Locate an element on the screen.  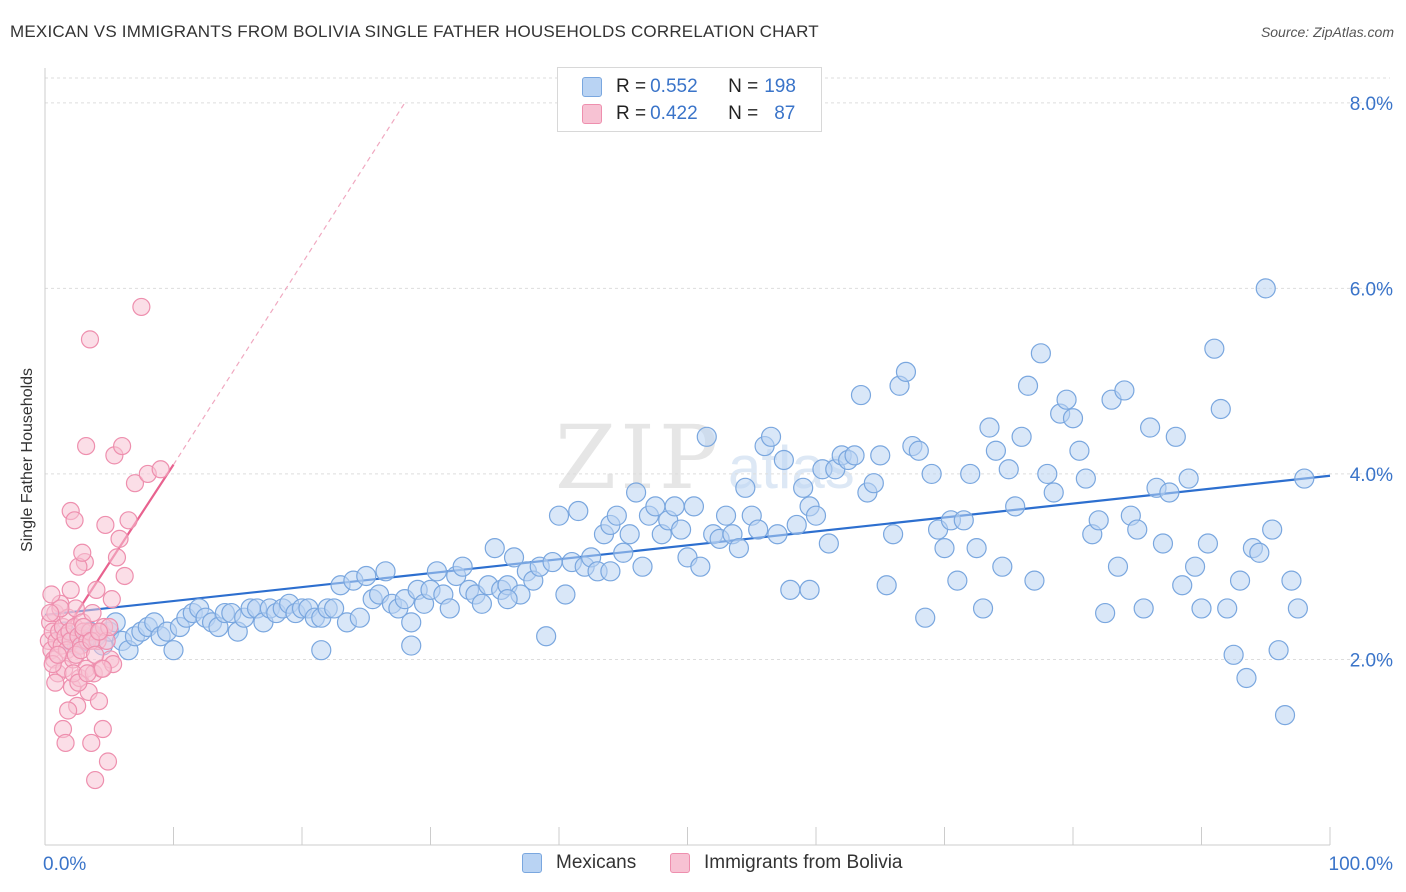
y-axis-label: Single Father Households is located at coordinates (27, 460).